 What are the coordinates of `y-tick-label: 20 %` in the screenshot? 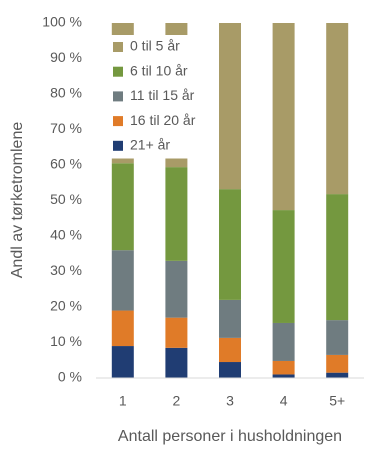 It's located at (66, 306).